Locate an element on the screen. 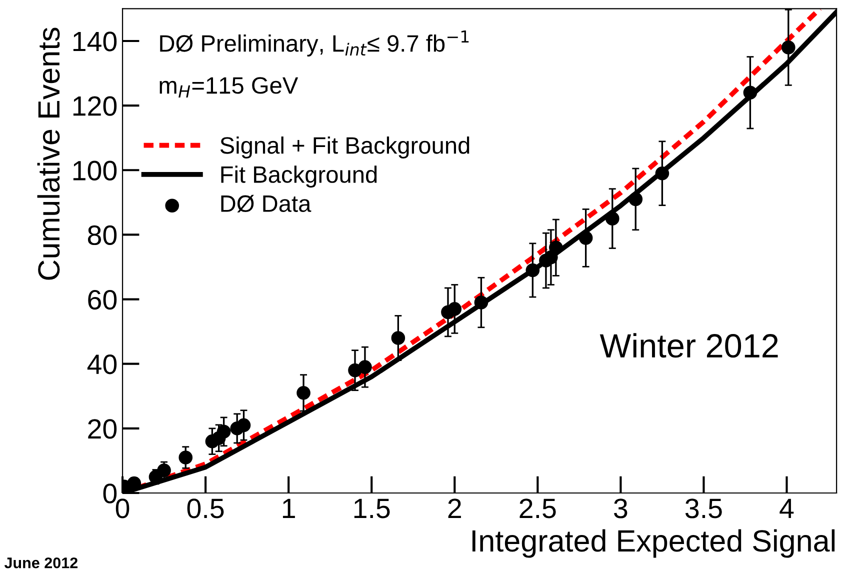 The width and height of the screenshot is (845, 580). x-tick-label: 1 is located at coordinates (288, 508).